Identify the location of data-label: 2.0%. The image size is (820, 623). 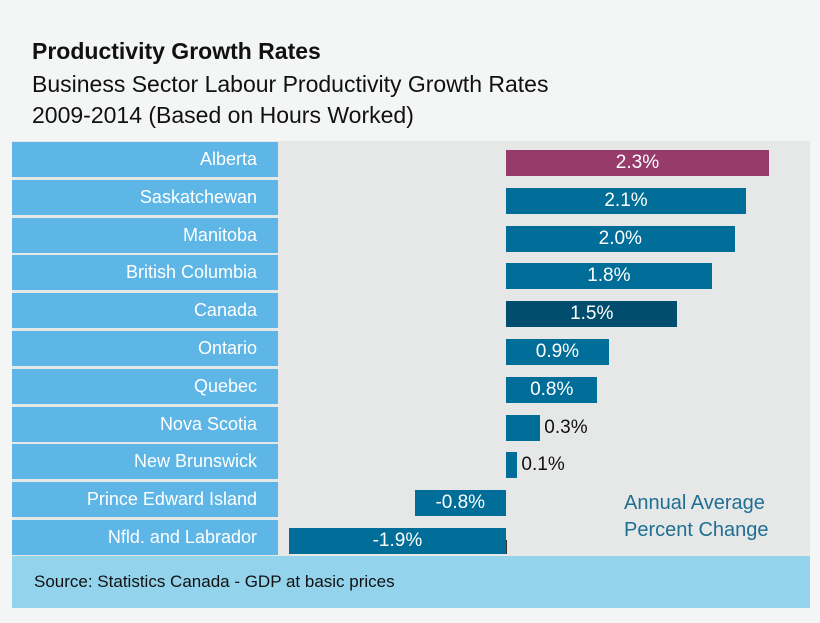
(620, 238).